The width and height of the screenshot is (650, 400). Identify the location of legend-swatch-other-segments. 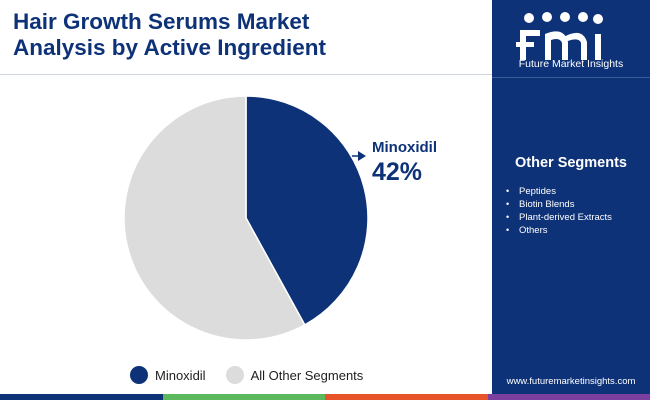
(234, 375).